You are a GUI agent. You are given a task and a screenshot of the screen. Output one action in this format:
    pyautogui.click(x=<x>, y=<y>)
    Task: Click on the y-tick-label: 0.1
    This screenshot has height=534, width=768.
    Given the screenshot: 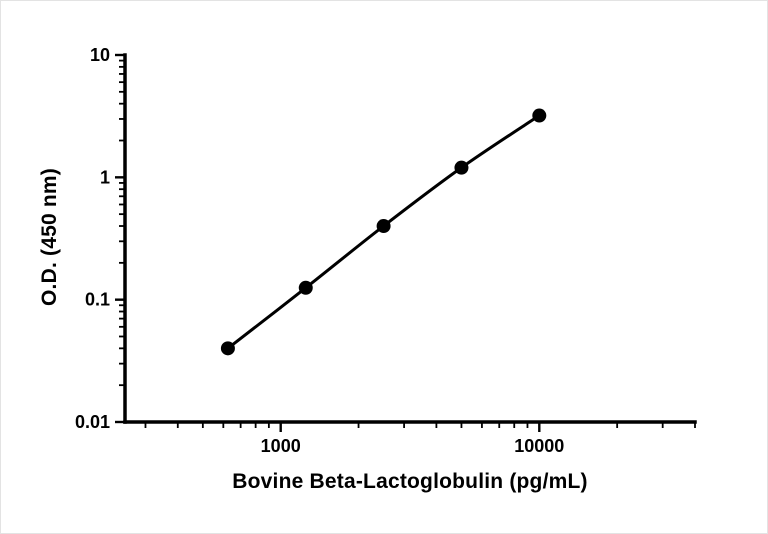 What is the action you would take?
    pyautogui.click(x=97, y=300)
    